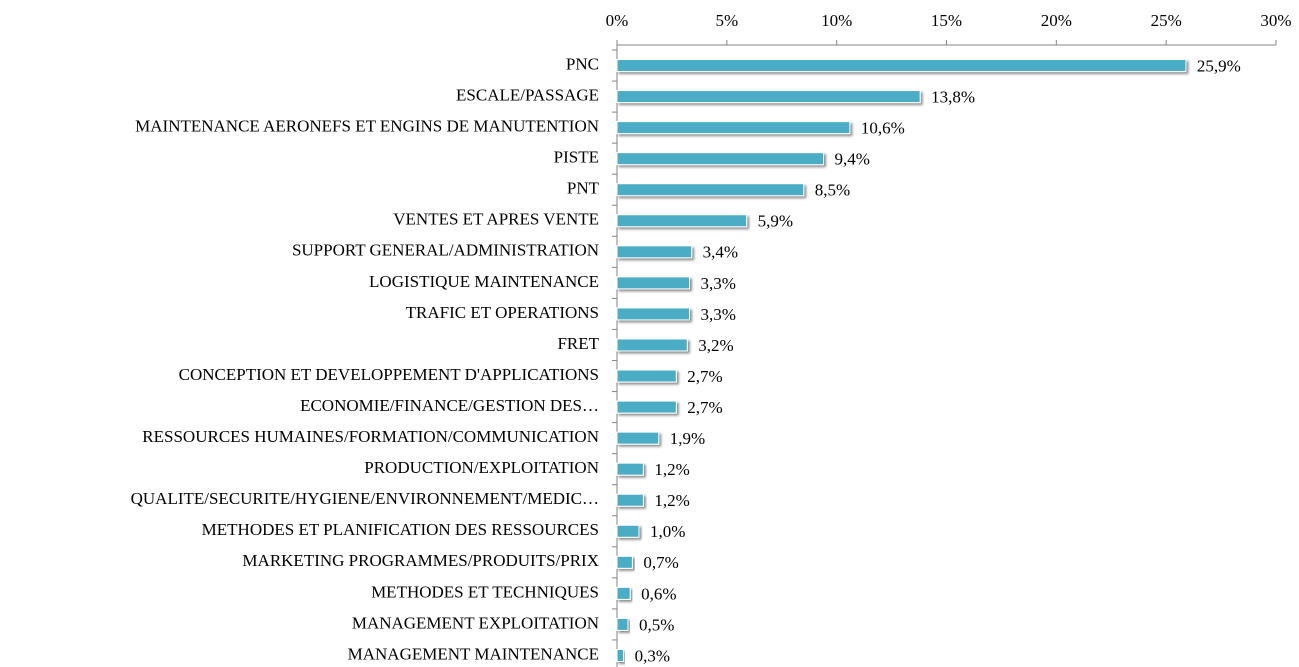 The width and height of the screenshot is (1299, 667). Describe the element at coordinates (576, 157) in the screenshot. I see `y-tick-label: PISTE` at that location.